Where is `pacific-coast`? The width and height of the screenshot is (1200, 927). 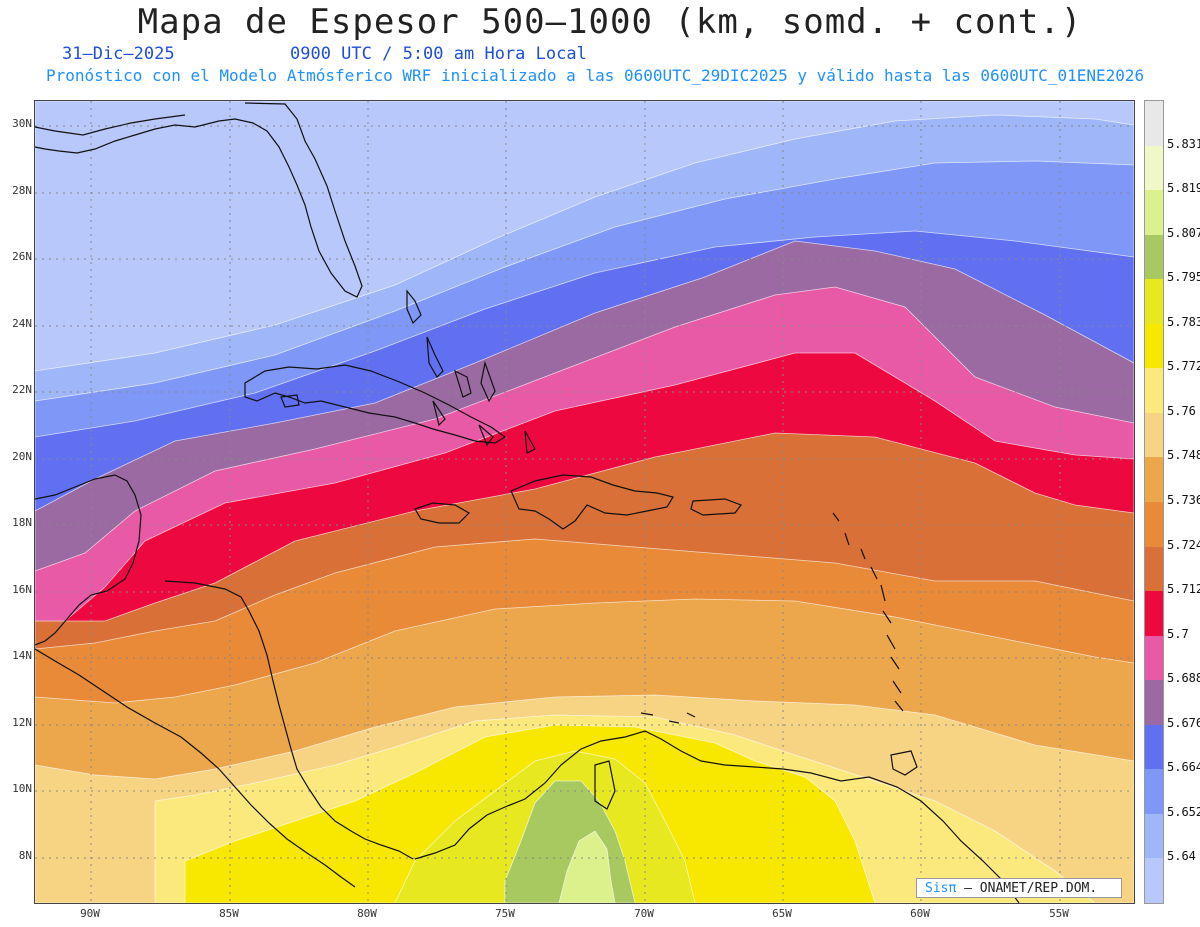
pacific-coast is located at coordinates (195, 768).